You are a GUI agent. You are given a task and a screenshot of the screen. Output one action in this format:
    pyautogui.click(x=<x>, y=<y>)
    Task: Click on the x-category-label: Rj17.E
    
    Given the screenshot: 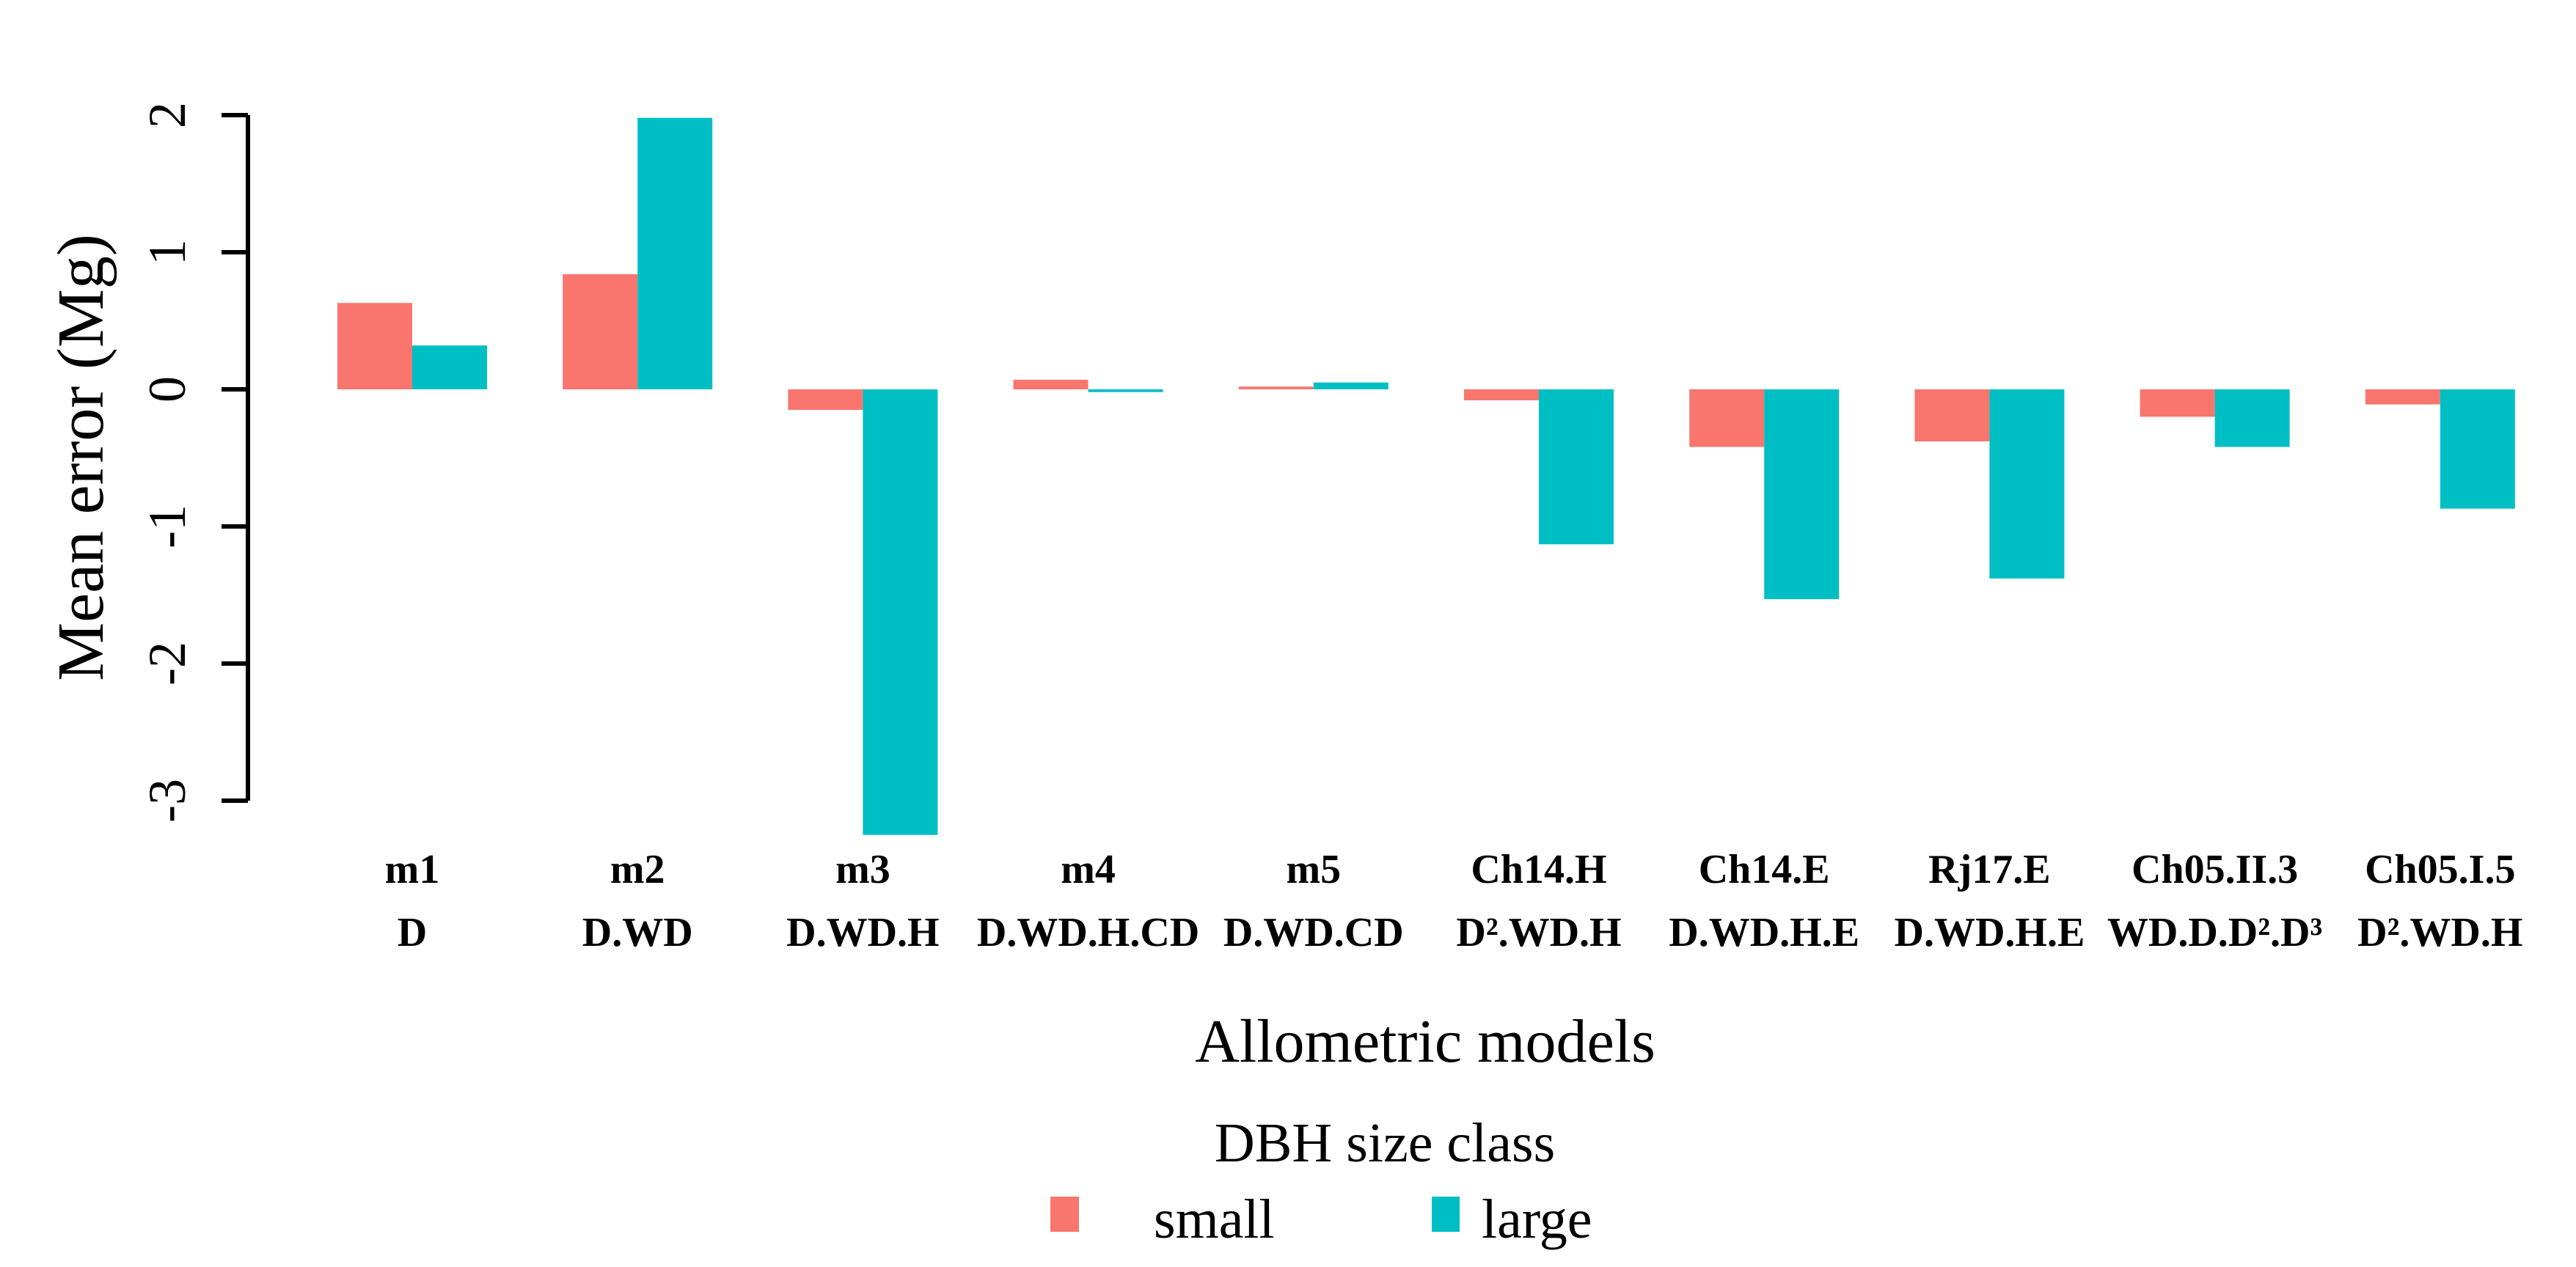 What is the action you would take?
    pyautogui.click(x=1989, y=869)
    